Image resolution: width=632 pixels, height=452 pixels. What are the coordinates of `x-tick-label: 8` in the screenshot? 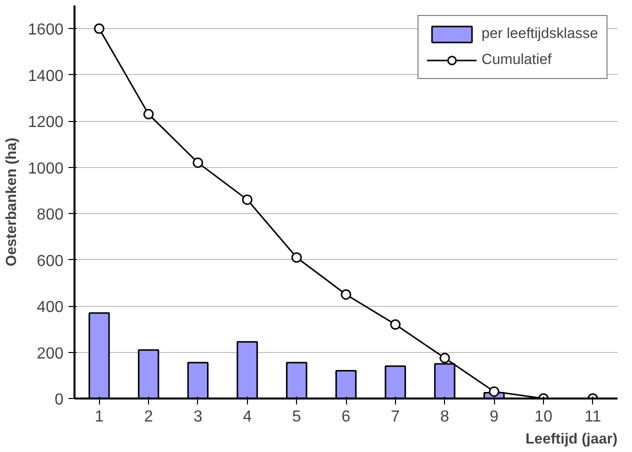 It's located at (445, 417).